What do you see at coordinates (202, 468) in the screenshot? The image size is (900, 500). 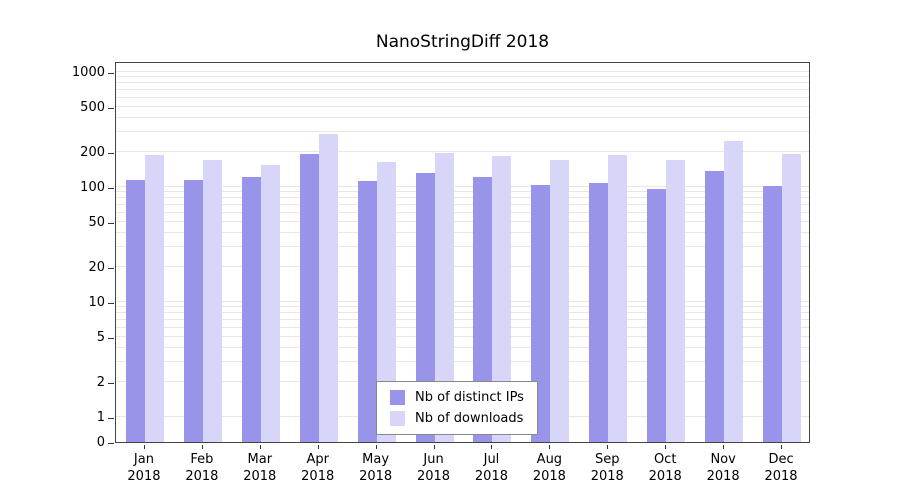 I see `x-axis-label-feb: Feb 2018` at bounding box center [202, 468].